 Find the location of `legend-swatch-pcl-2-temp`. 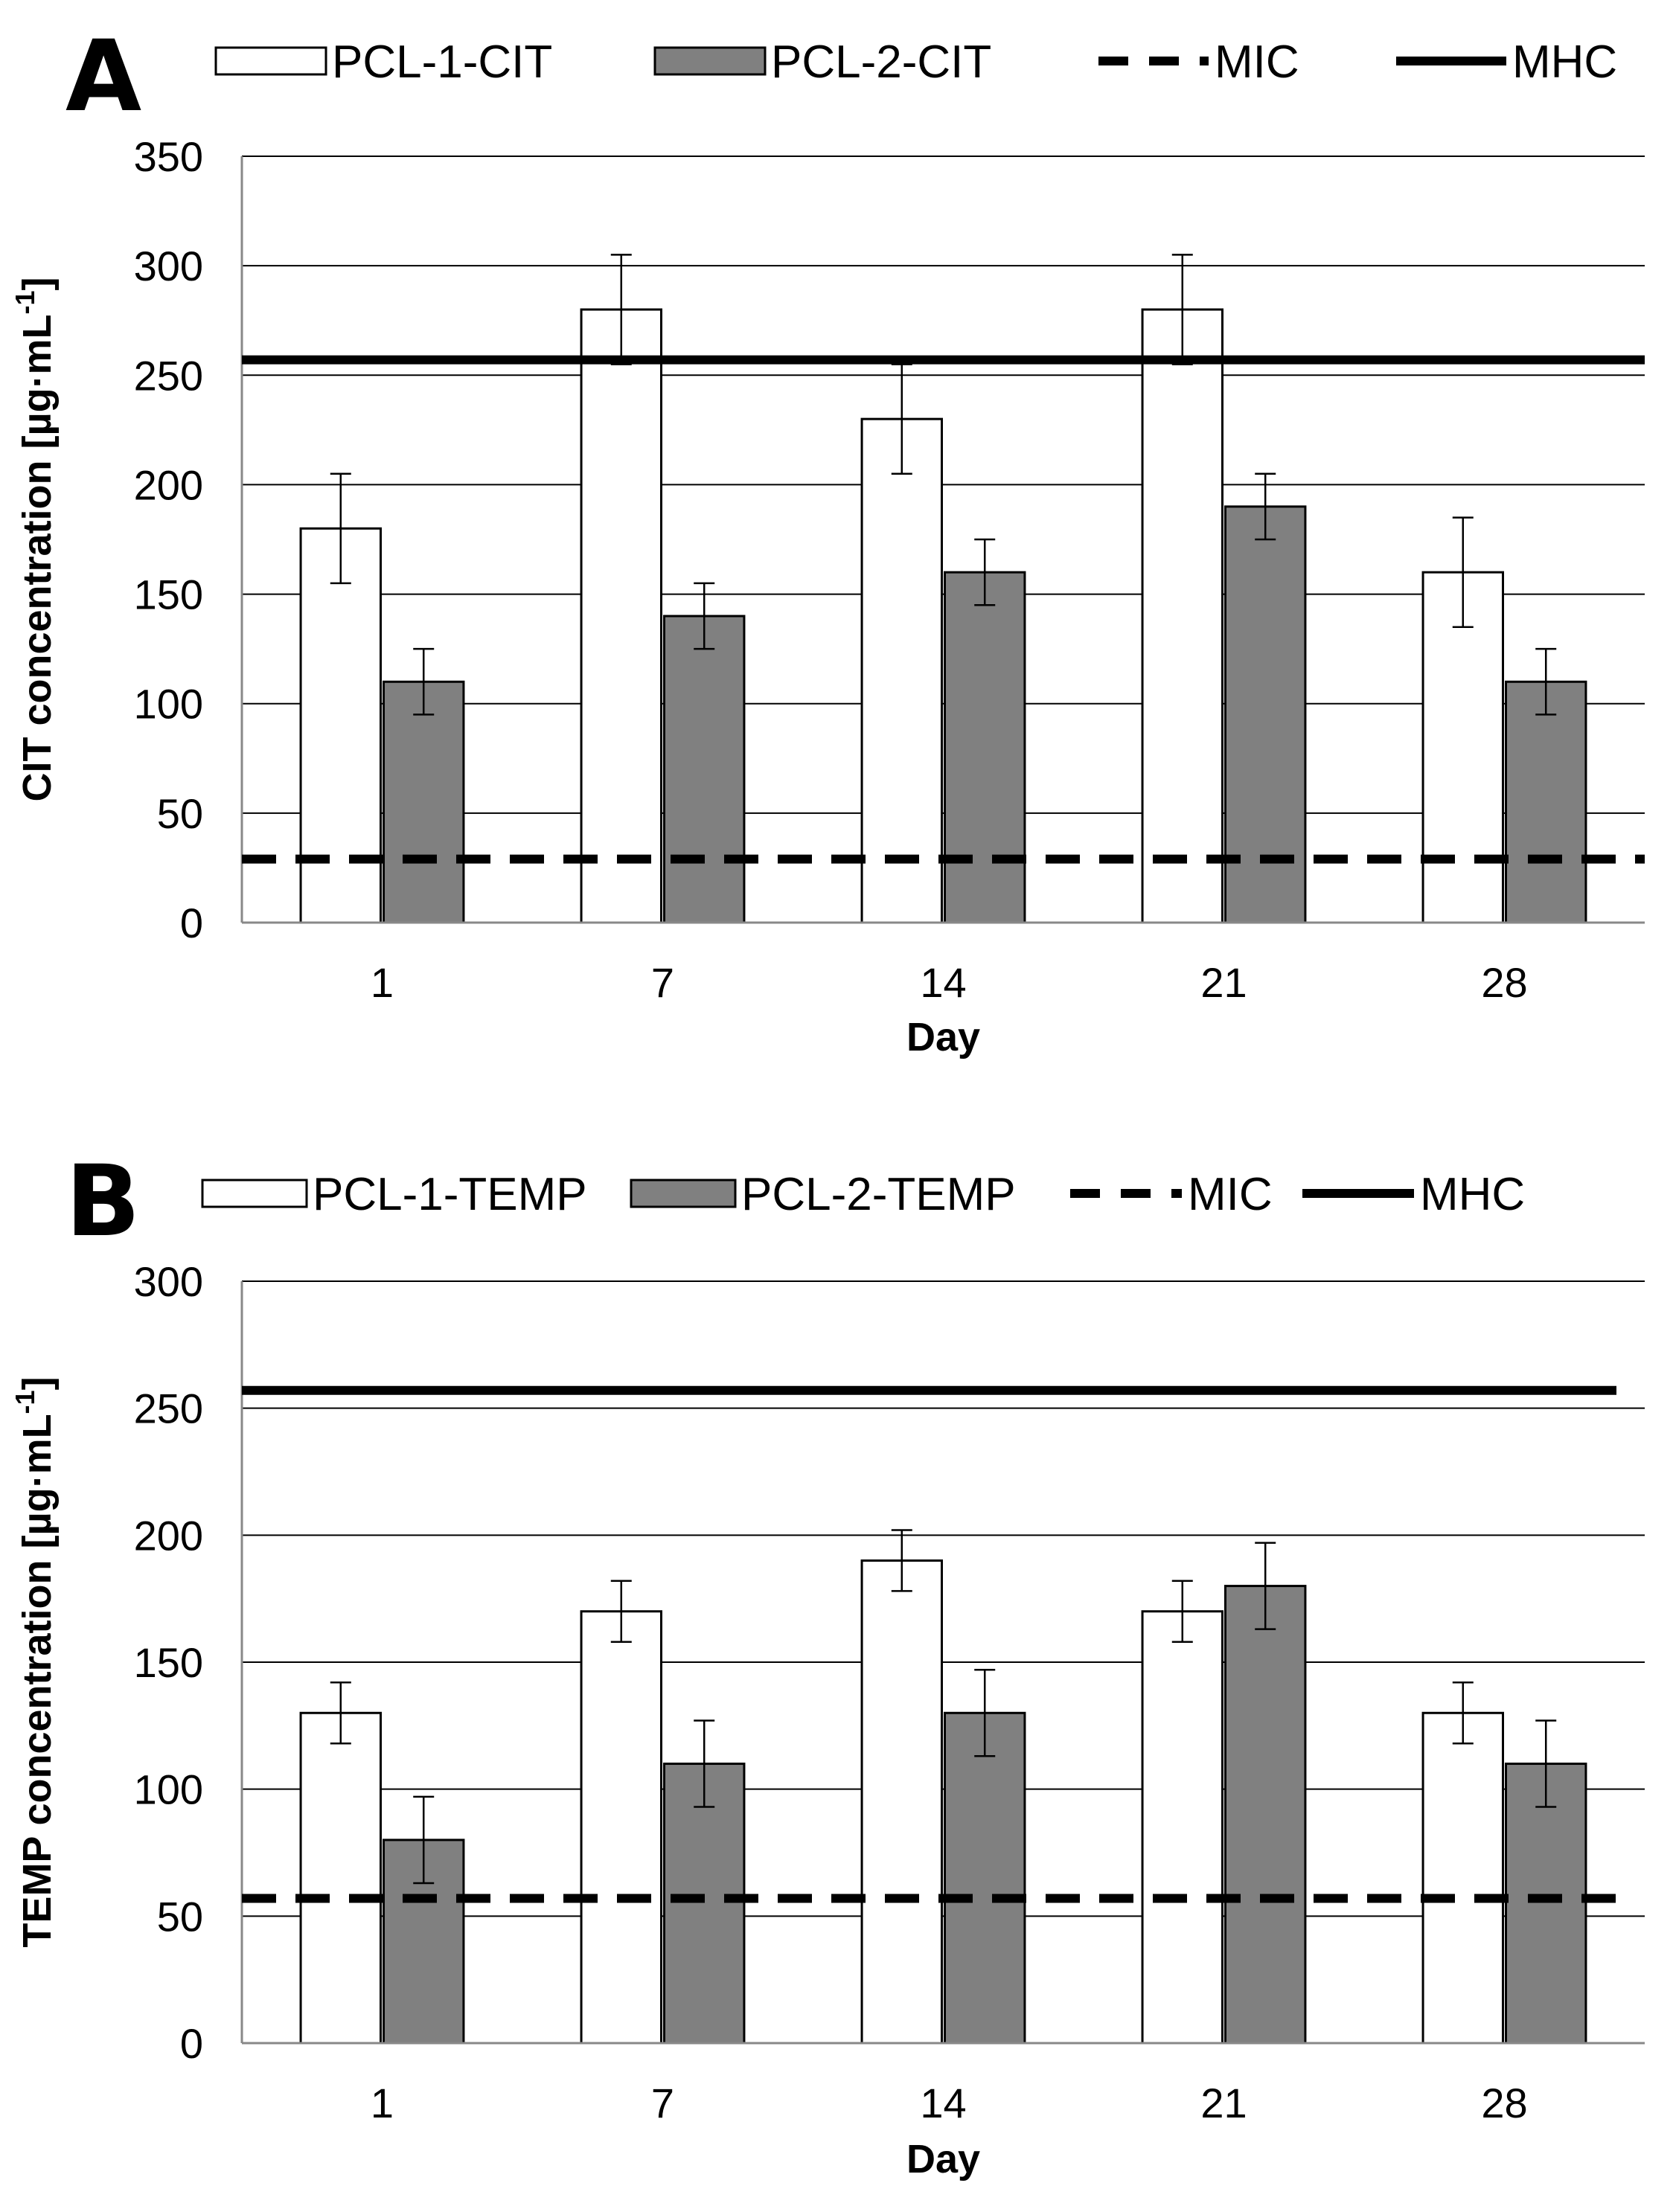

legend-swatch-pcl-2-temp is located at coordinates (683, 1193).